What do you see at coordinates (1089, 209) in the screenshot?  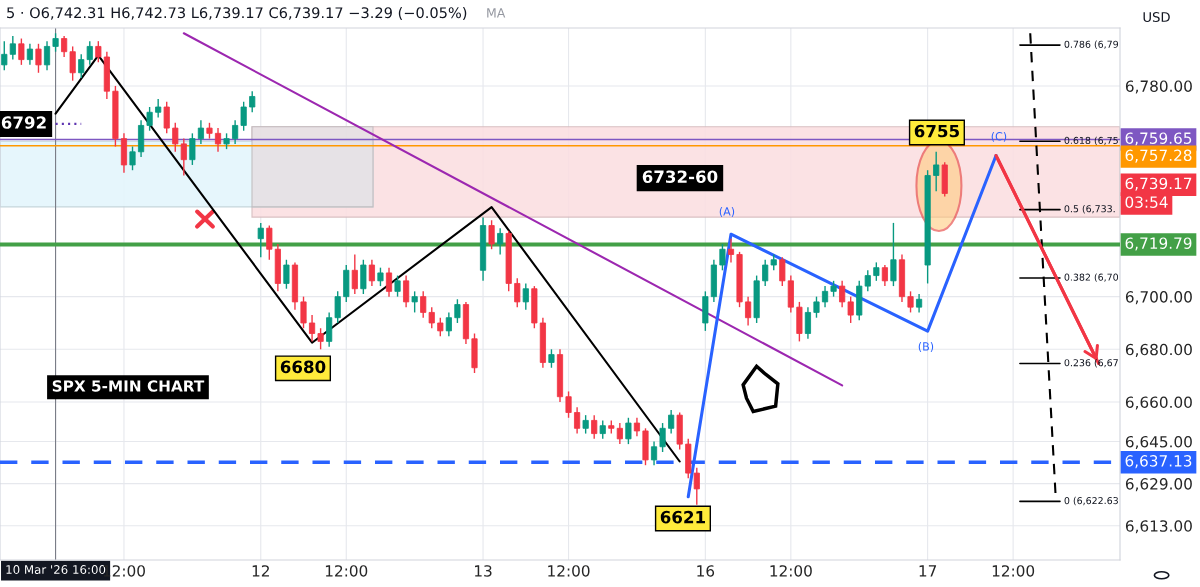 I see `annotation: 0.5 (6,733.` at bounding box center [1089, 209].